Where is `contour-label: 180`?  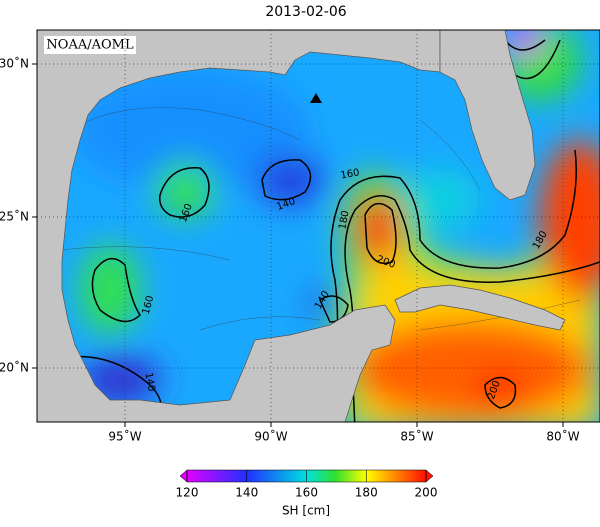 contour-label: 180 is located at coordinates (344, 220).